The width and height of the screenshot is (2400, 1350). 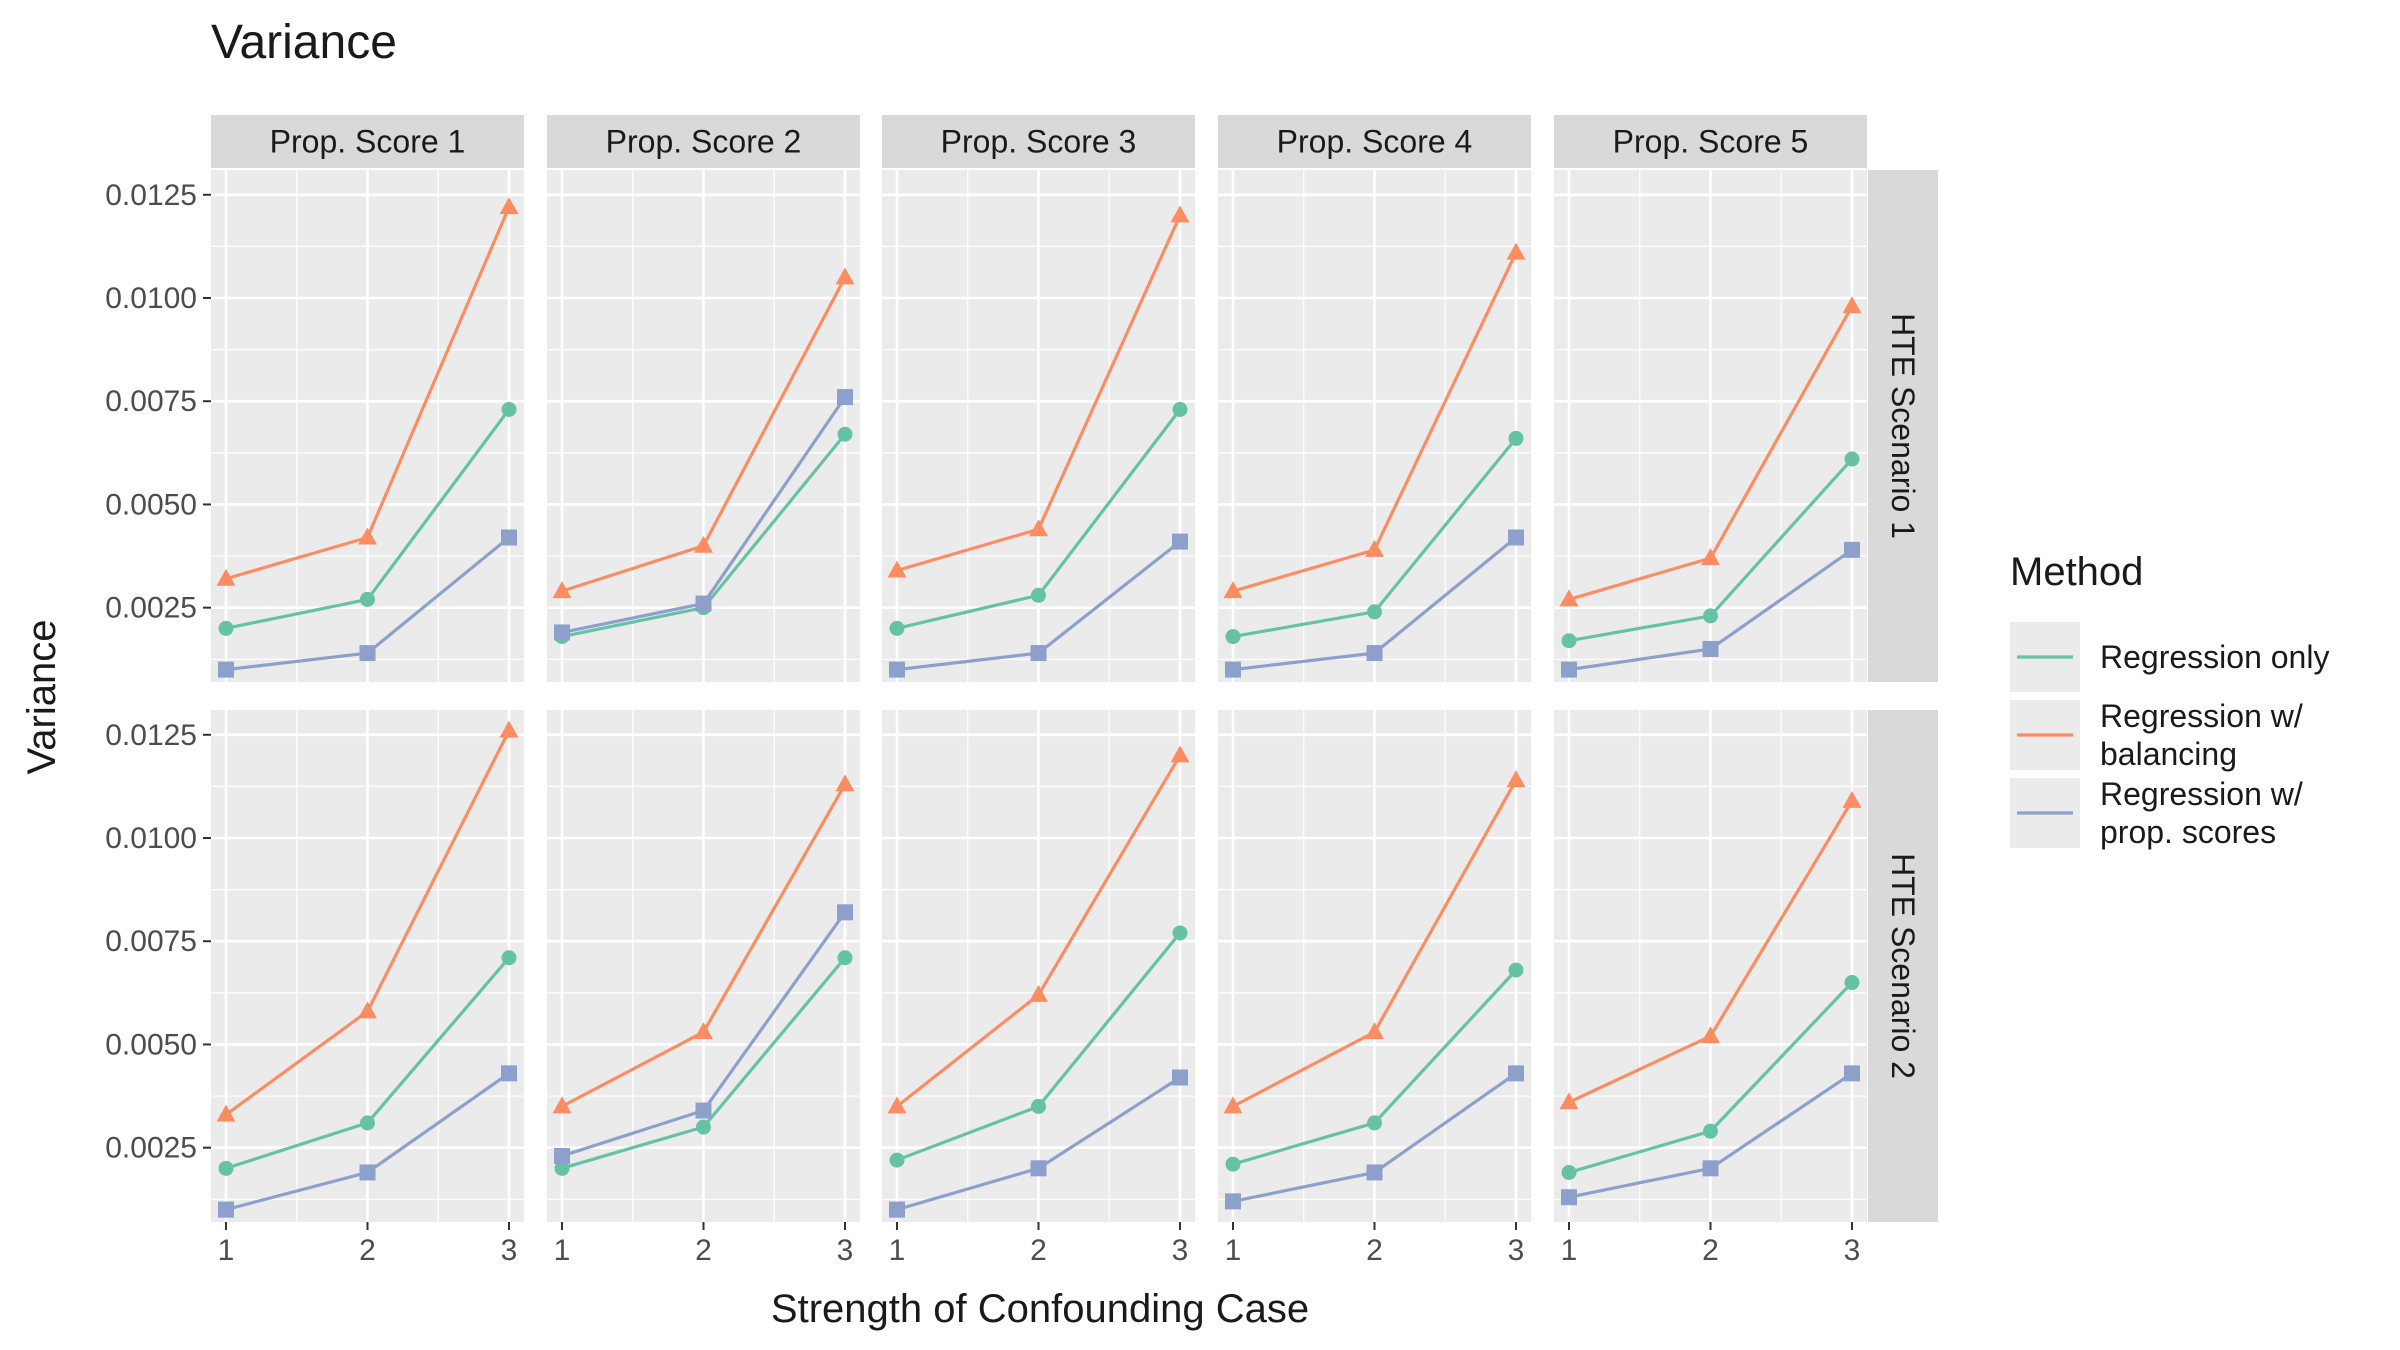 What do you see at coordinates (2168, 754) in the screenshot?
I see `legend-label: balancing` at bounding box center [2168, 754].